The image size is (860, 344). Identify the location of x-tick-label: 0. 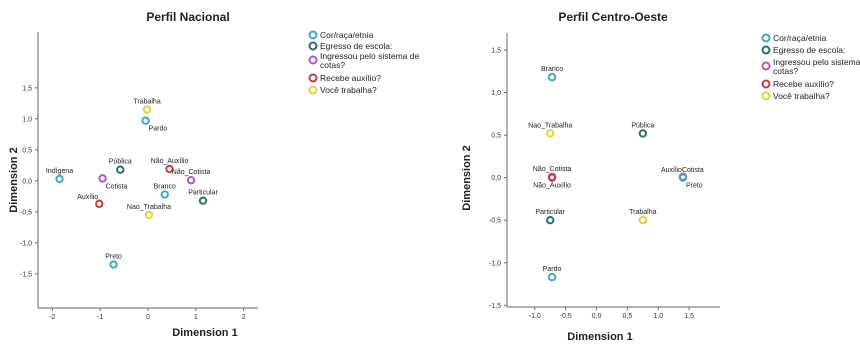
(148, 317).